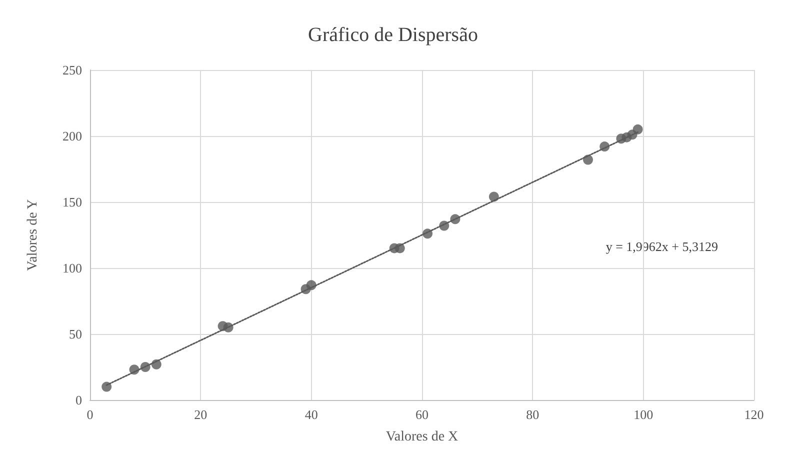 The width and height of the screenshot is (786, 466). What do you see at coordinates (644, 414) in the screenshot?
I see `x-tick-label: 100` at bounding box center [644, 414].